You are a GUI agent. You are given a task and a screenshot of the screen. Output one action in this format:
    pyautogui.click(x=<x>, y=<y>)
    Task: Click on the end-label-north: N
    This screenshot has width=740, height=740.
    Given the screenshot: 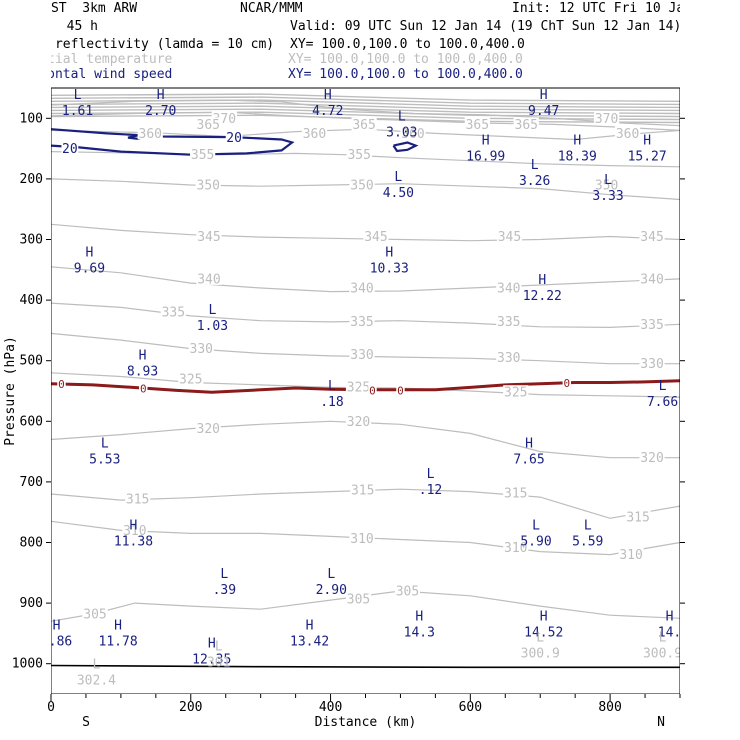 What is the action you would take?
    pyautogui.click(x=661, y=722)
    